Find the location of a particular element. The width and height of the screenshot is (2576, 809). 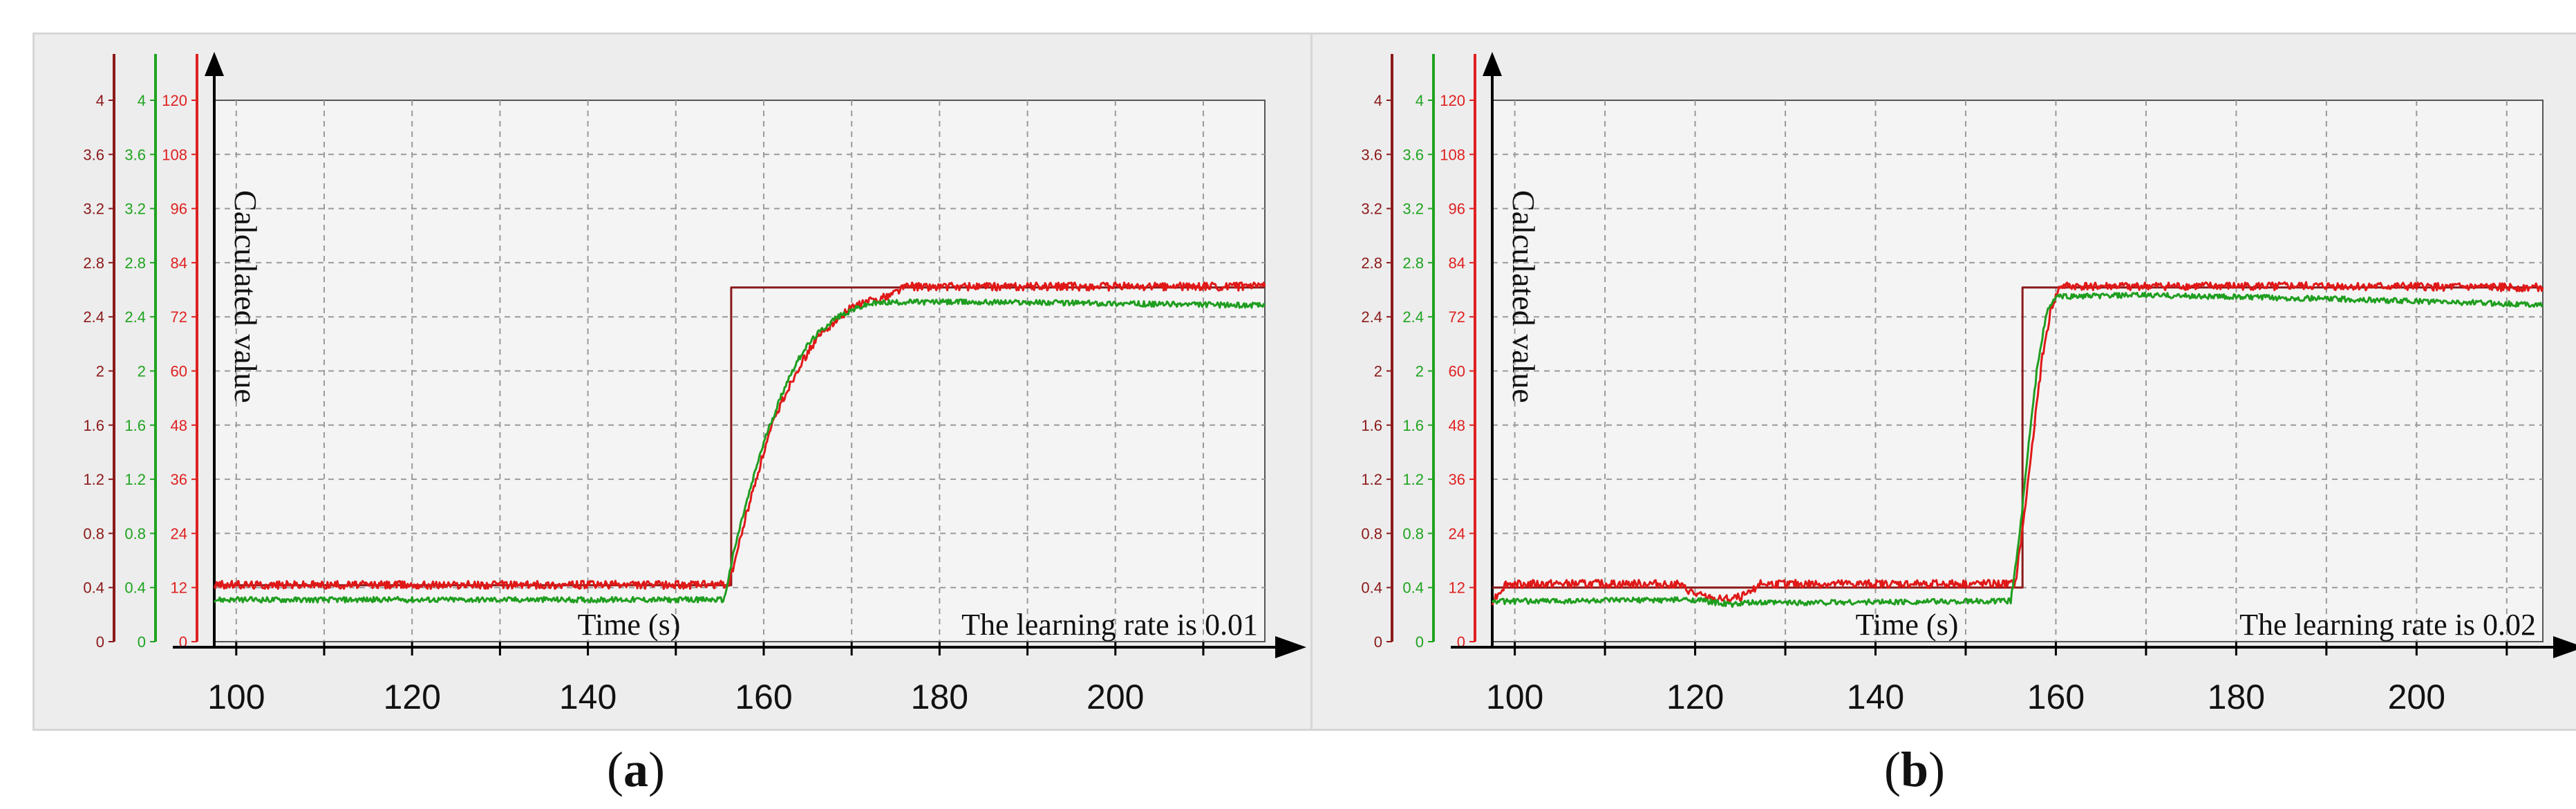

caption-b-letter: b is located at coordinates (1914, 769).